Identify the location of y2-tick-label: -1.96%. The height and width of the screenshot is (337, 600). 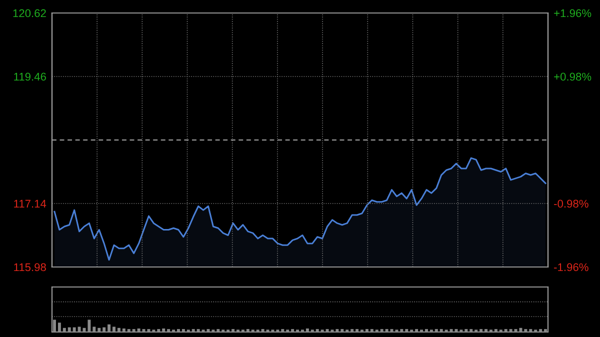
(571, 267).